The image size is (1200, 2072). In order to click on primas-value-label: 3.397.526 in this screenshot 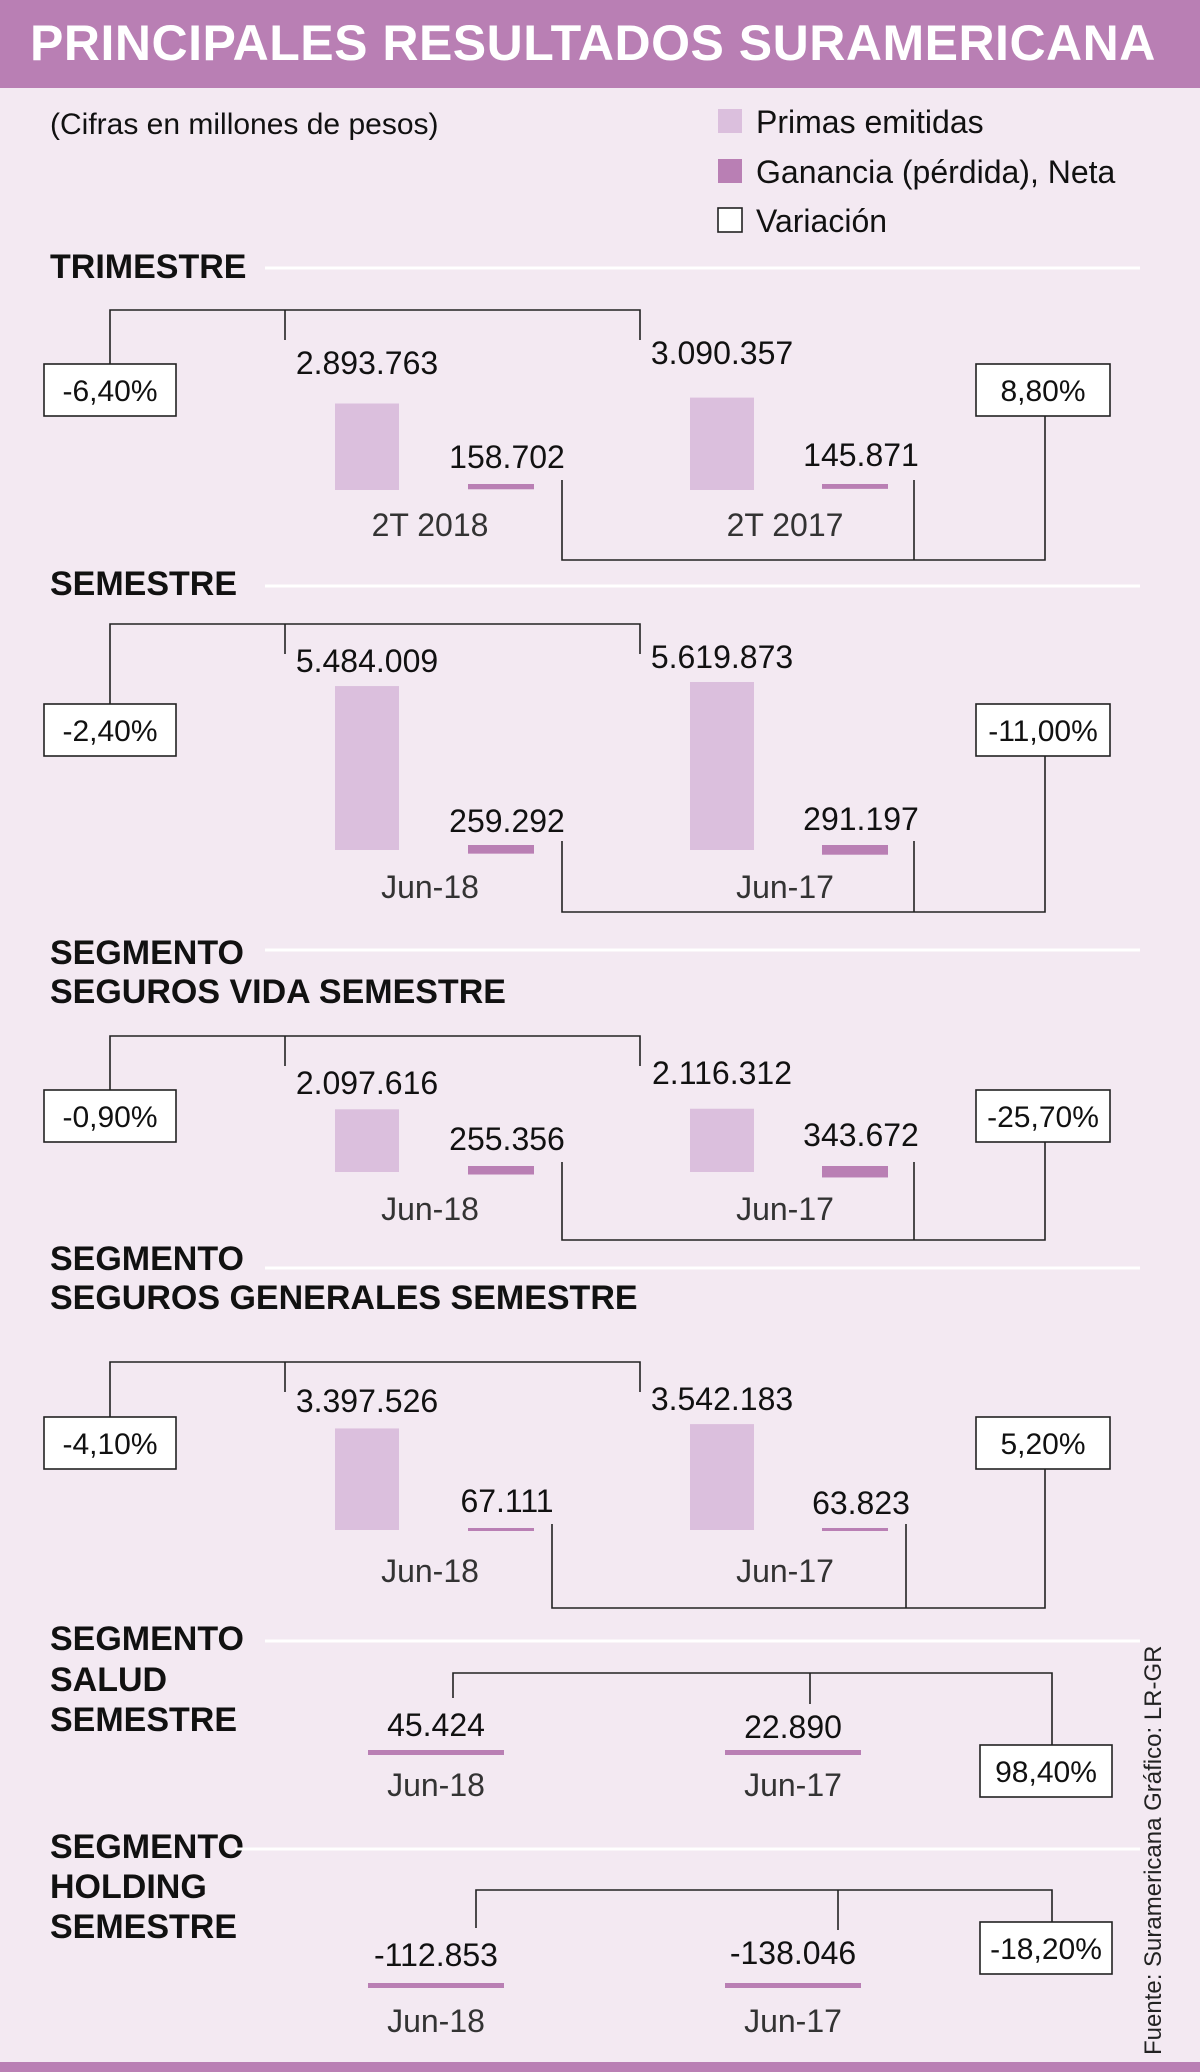, I will do `click(367, 1401)`.